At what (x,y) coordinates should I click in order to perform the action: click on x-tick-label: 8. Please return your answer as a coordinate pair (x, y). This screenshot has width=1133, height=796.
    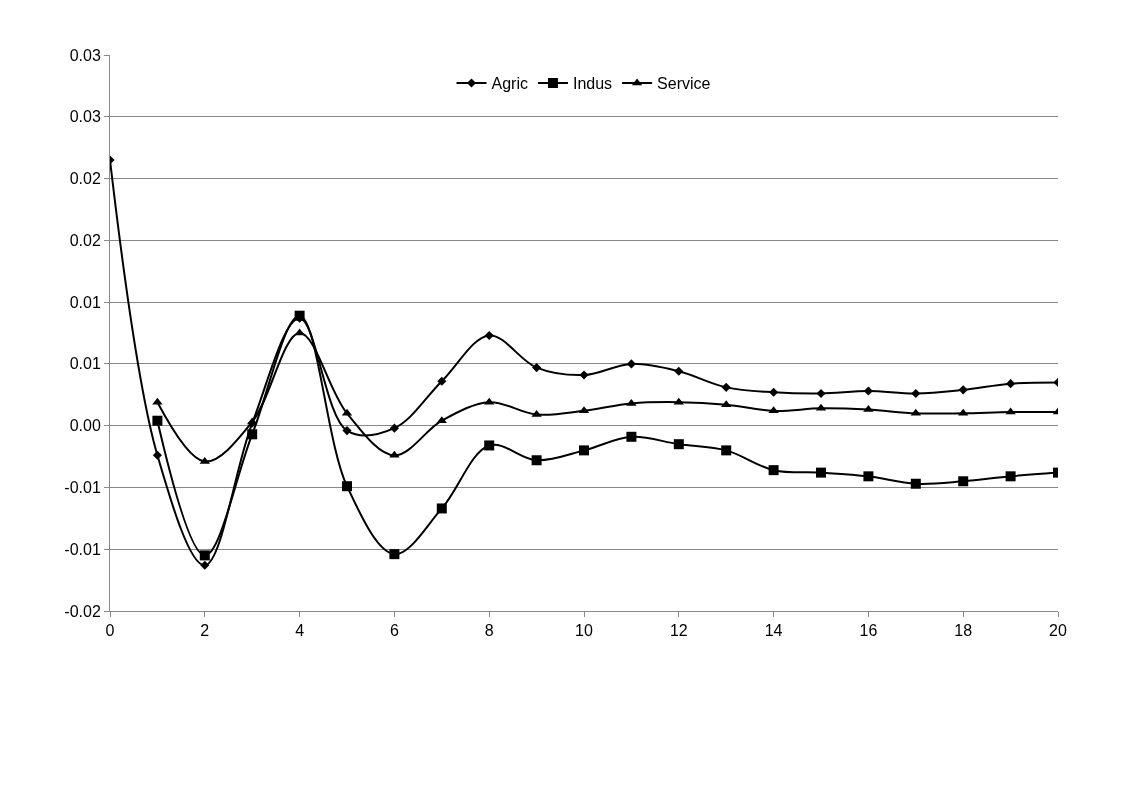
    Looking at the image, I should click on (489, 631).